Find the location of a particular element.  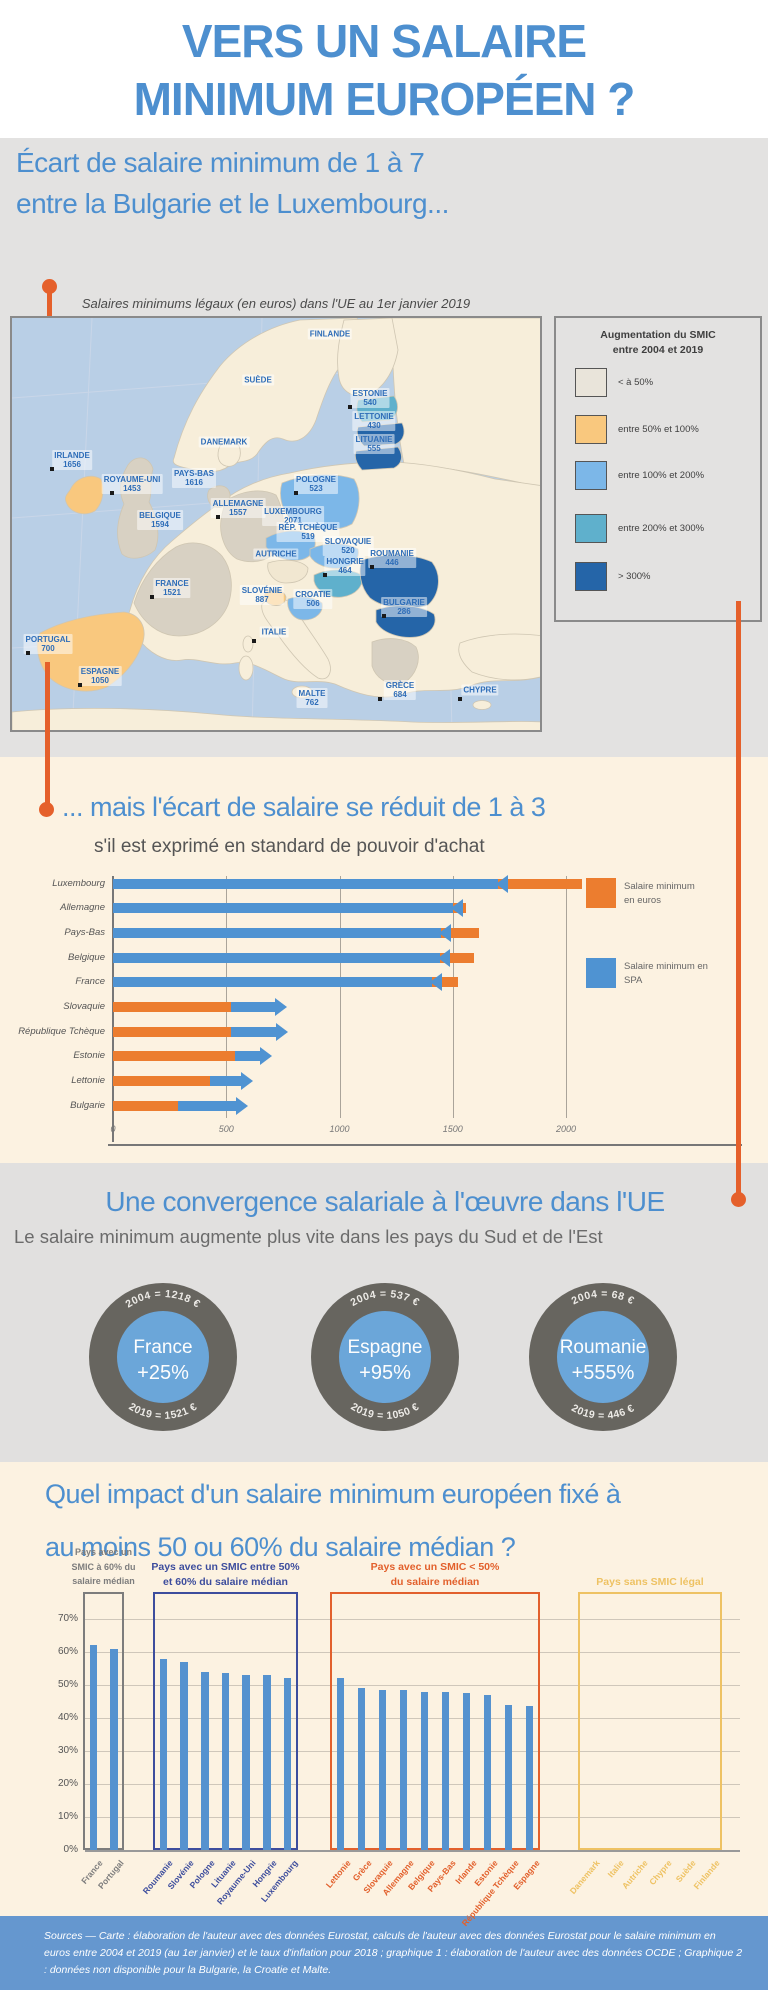

map-chip-country: SLOVÉNIE is located at coordinates (262, 590).